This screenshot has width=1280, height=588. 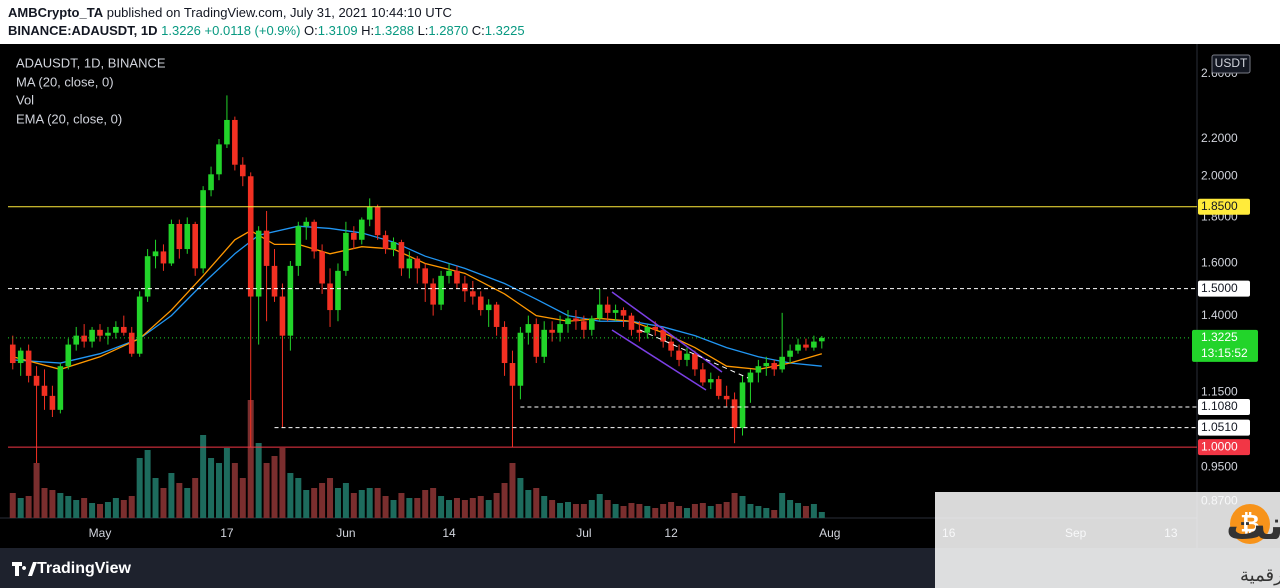 What do you see at coordinates (1107, 540) in the screenshot?
I see `watermark-bg` at bounding box center [1107, 540].